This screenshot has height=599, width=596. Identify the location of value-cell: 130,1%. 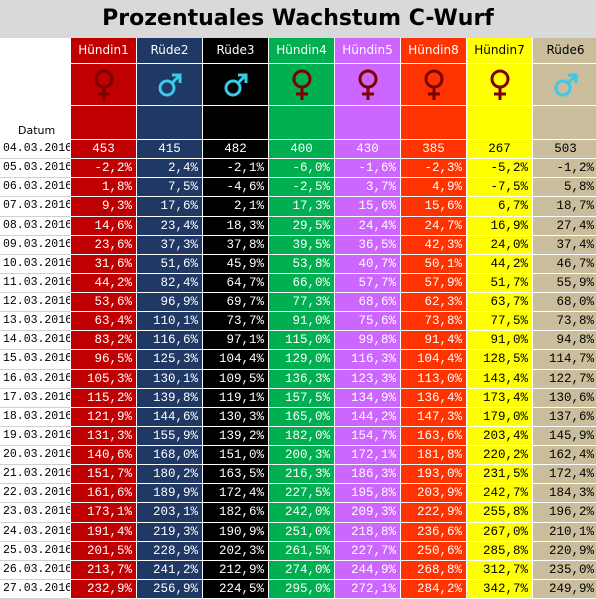
(170, 379).